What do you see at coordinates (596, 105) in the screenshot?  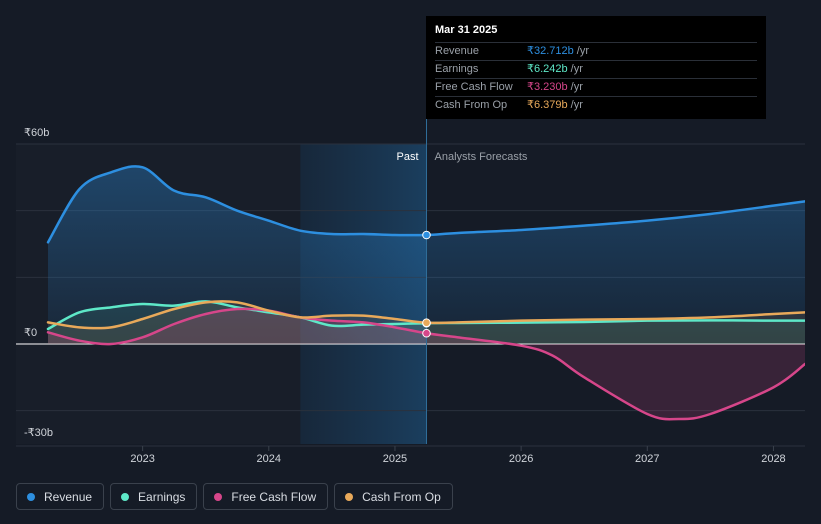 I see `tooltip-row-cash-from-op: Cash From Op ₹6.379b /yr` at bounding box center [596, 105].